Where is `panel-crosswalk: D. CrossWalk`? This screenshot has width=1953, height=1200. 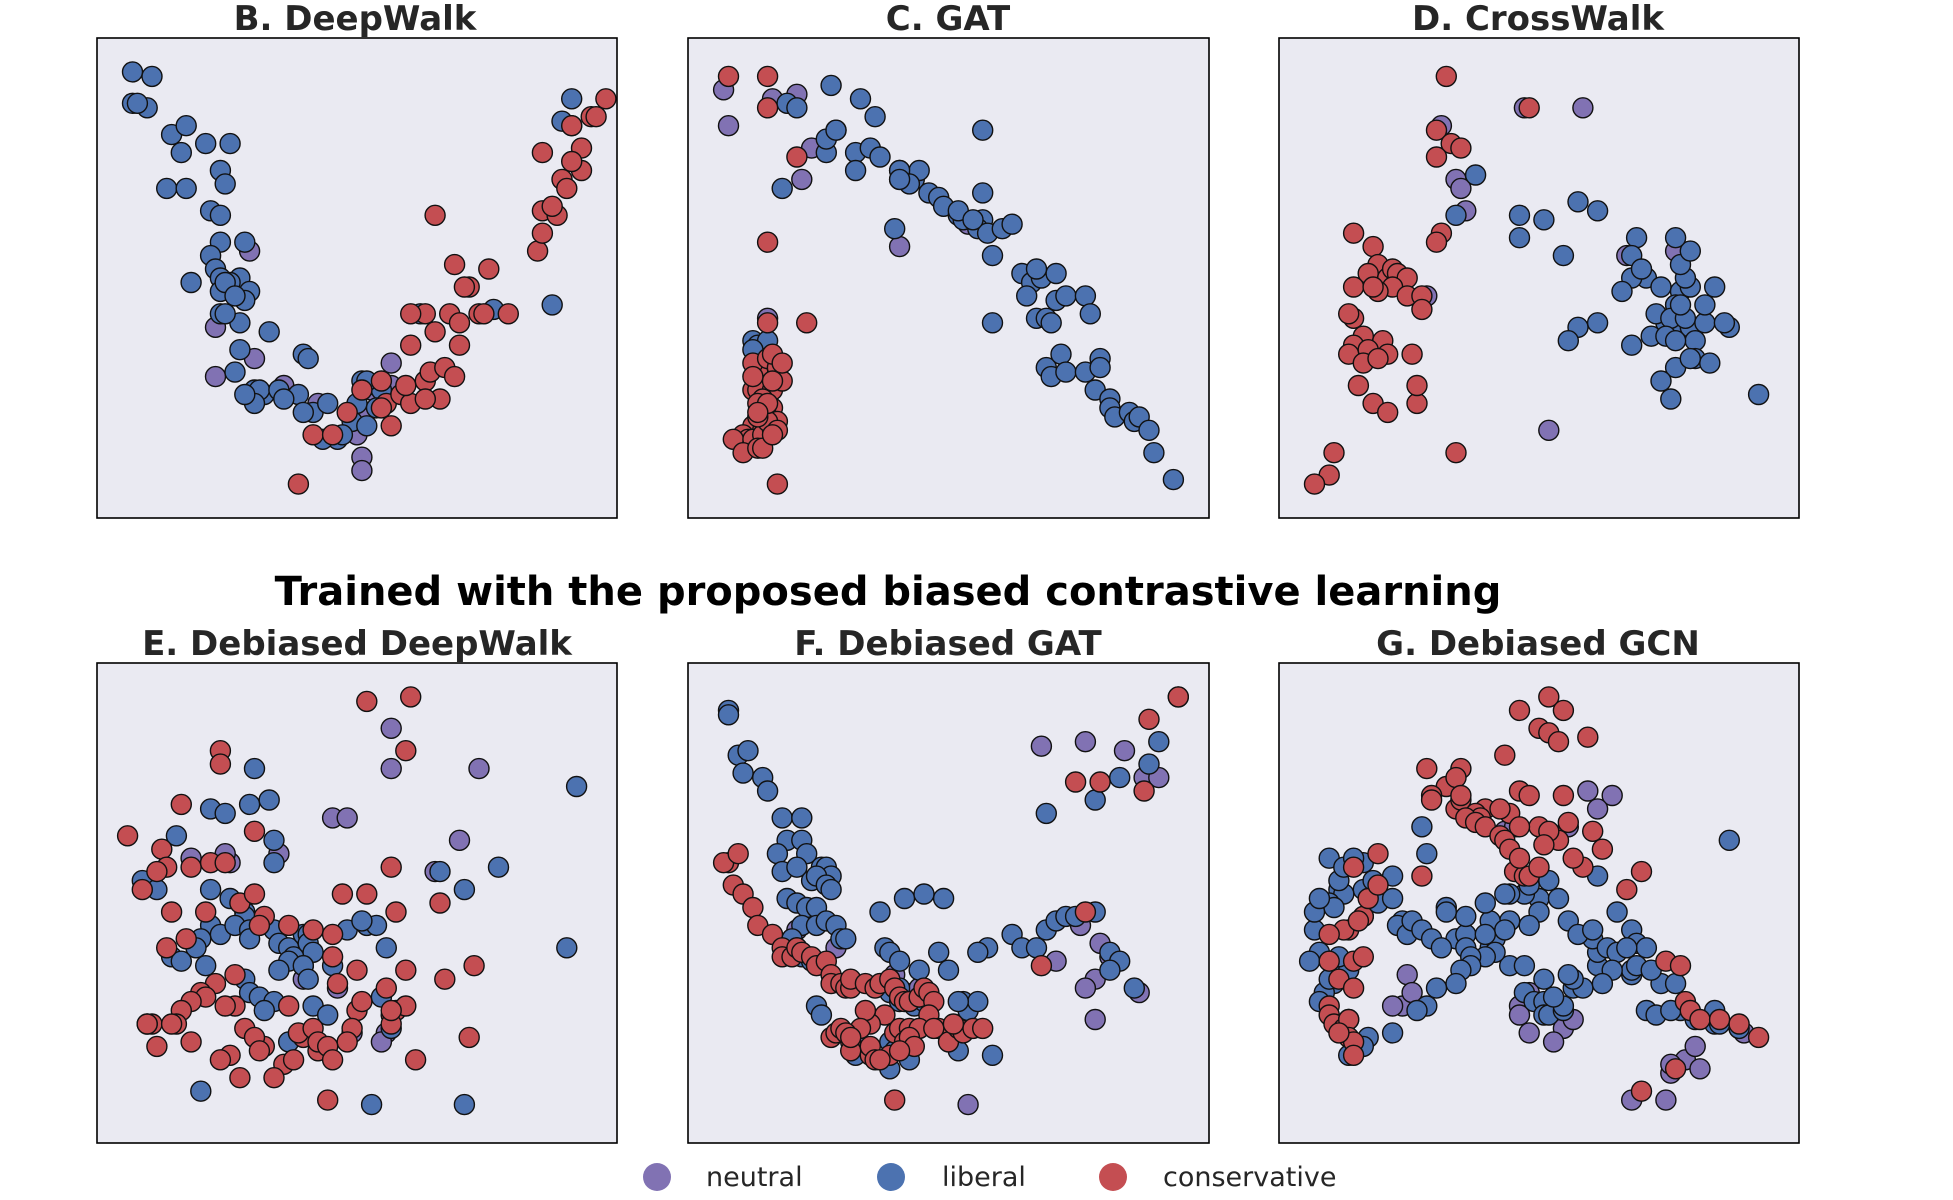 panel-crosswalk: D. CrossWalk is located at coordinates (1539, 259).